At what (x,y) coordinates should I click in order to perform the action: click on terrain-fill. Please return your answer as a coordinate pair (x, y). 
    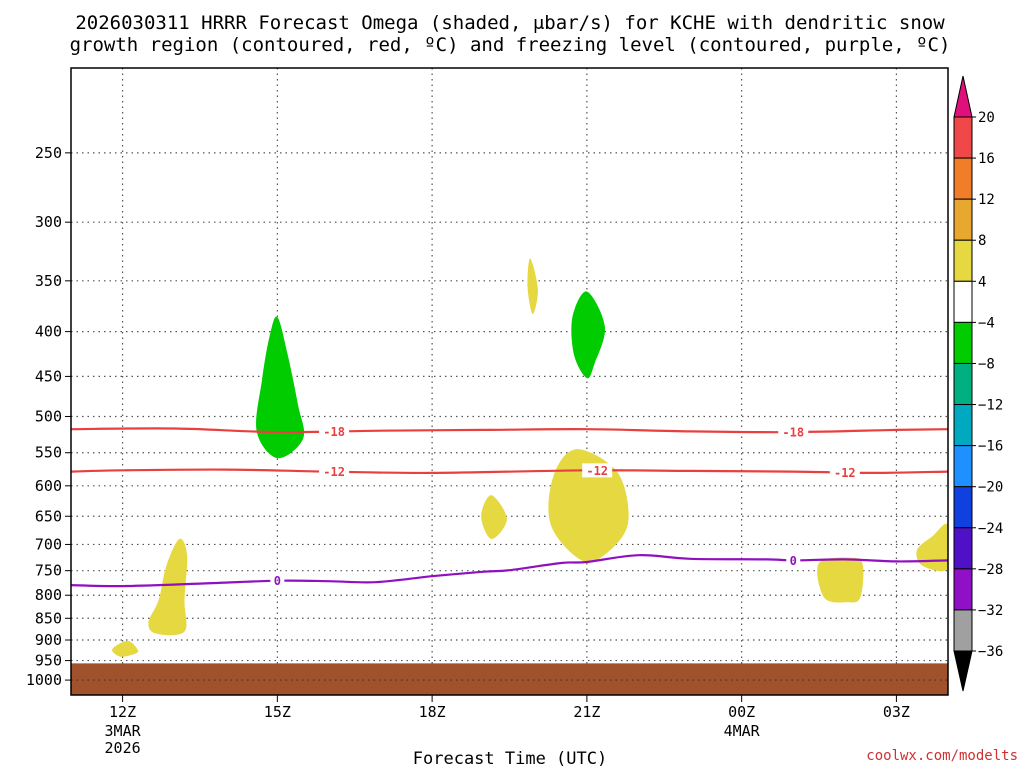
    Looking at the image, I should click on (509, 679).